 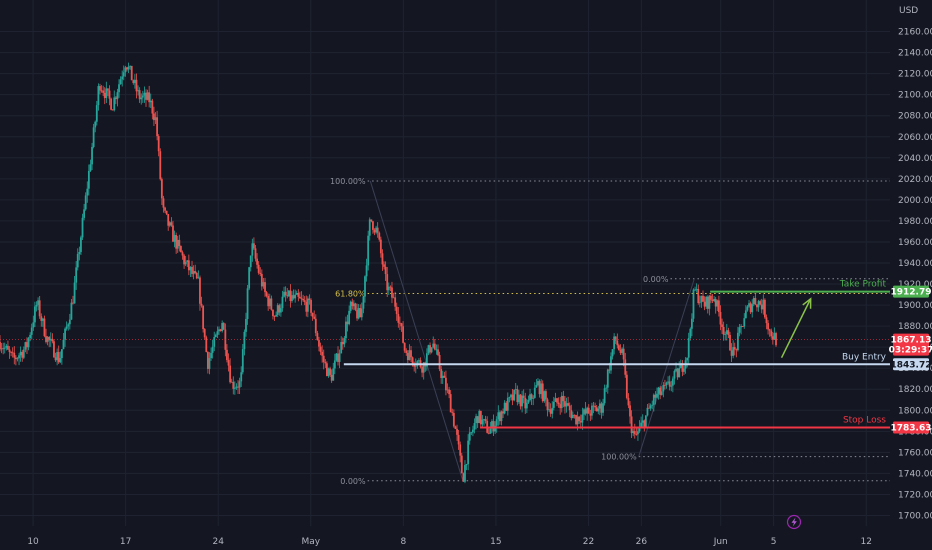 I want to click on time-axis-background, so click(x=466, y=538).